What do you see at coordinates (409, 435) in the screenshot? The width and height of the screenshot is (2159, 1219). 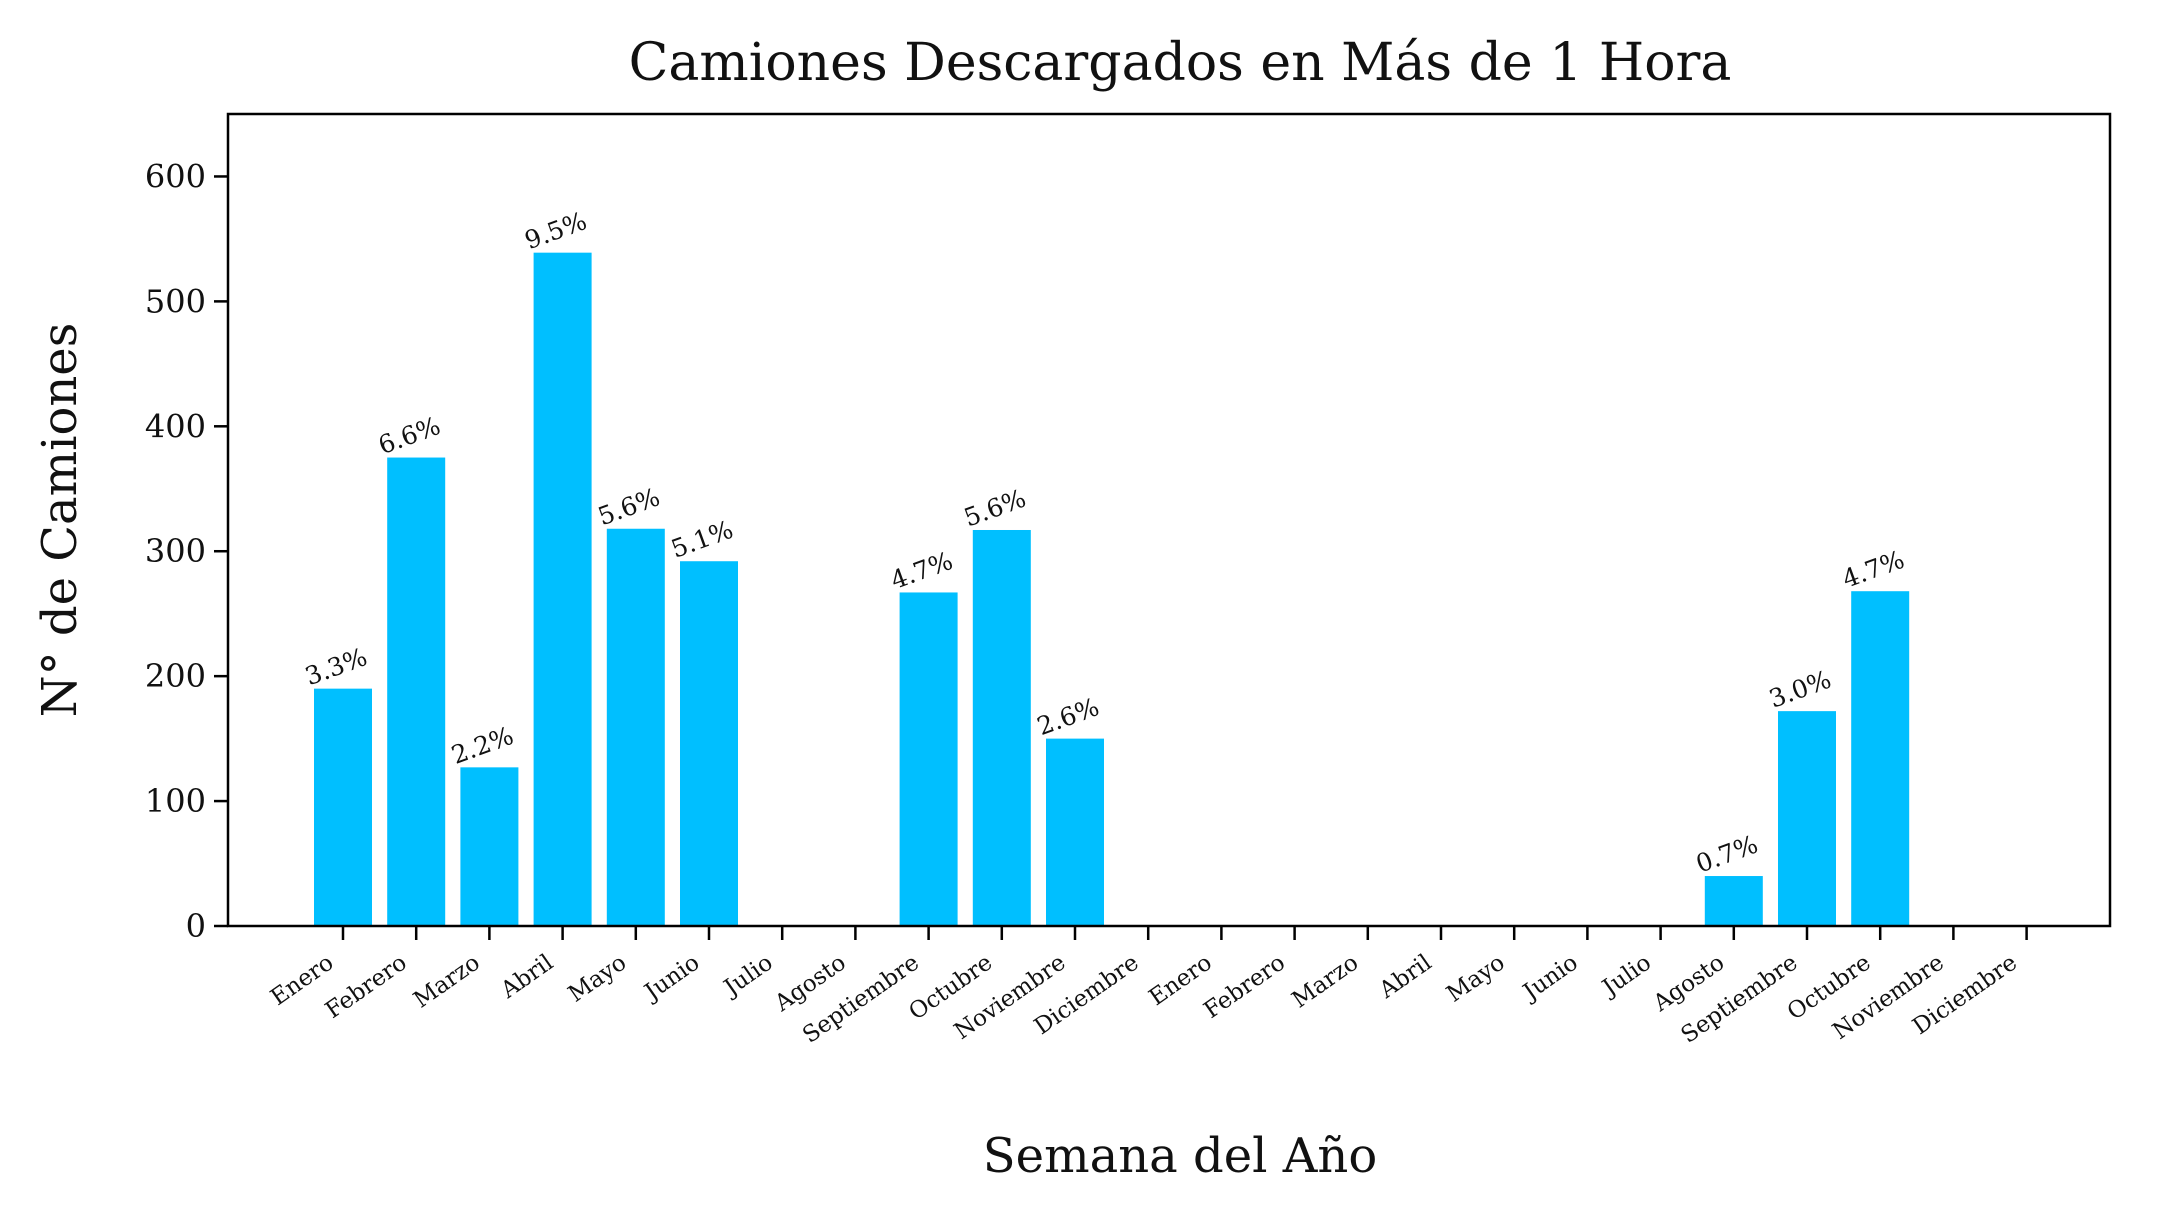 I see `data-label: 6.6%` at bounding box center [409, 435].